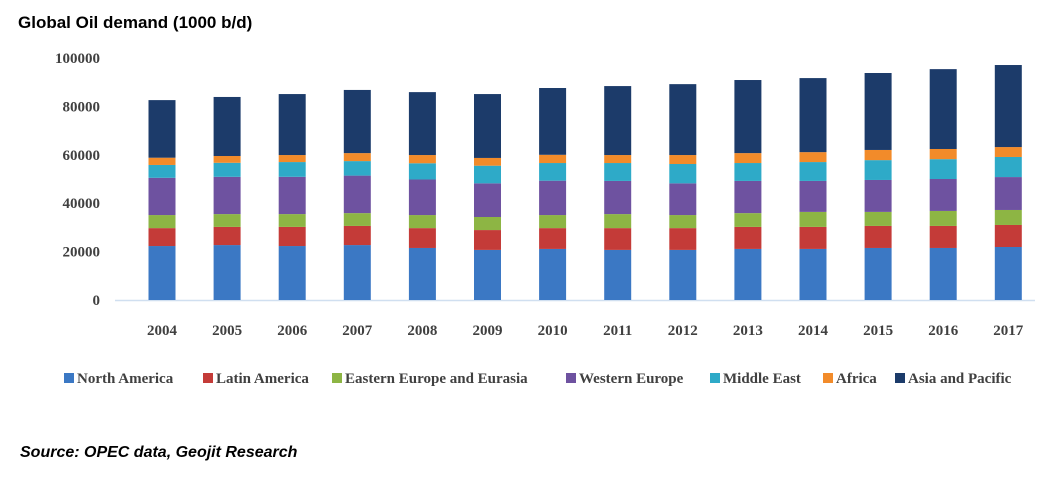 The height and width of the screenshot is (488, 1059). I want to click on legend-label: North America, so click(125, 379).